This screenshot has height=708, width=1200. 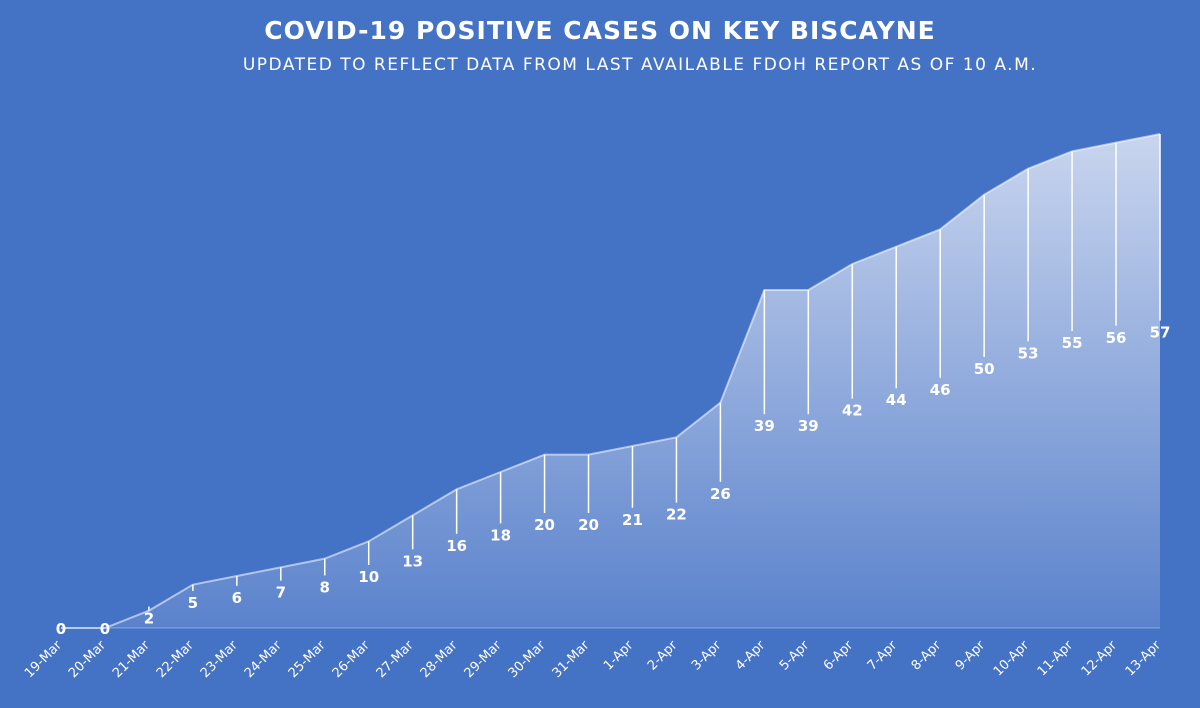 What do you see at coordinates (149, 619) in the screenshot?
I see `data-label: 2` at bounding box center [149, 619].